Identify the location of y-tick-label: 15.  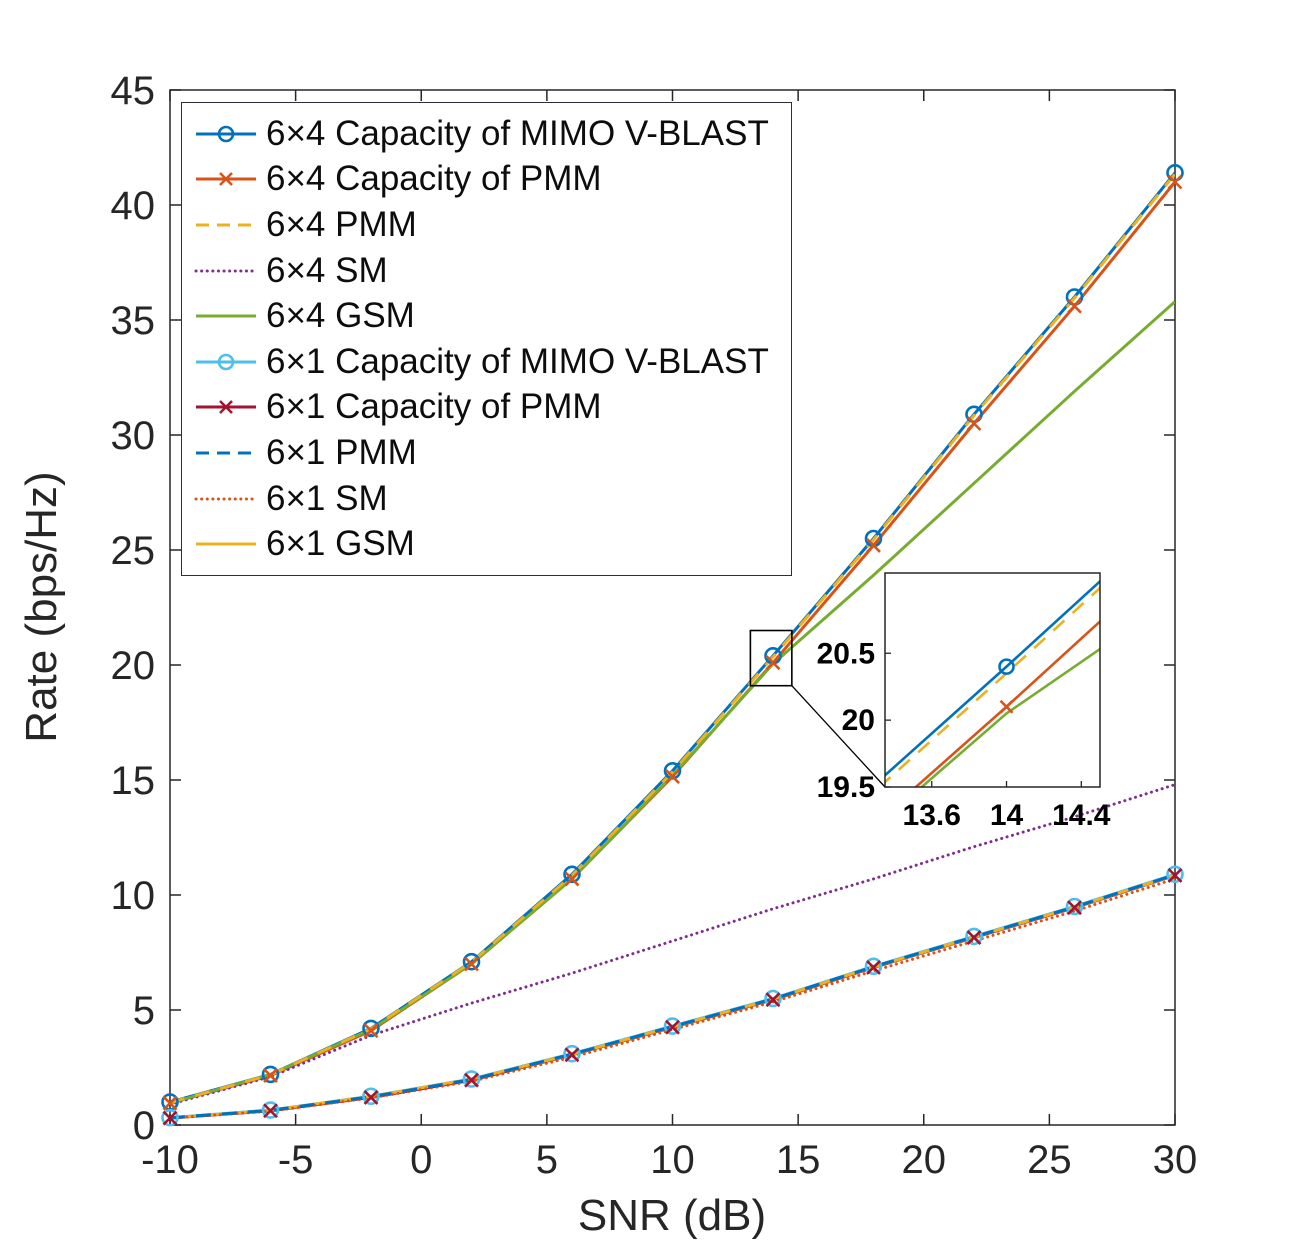
(133, 781).